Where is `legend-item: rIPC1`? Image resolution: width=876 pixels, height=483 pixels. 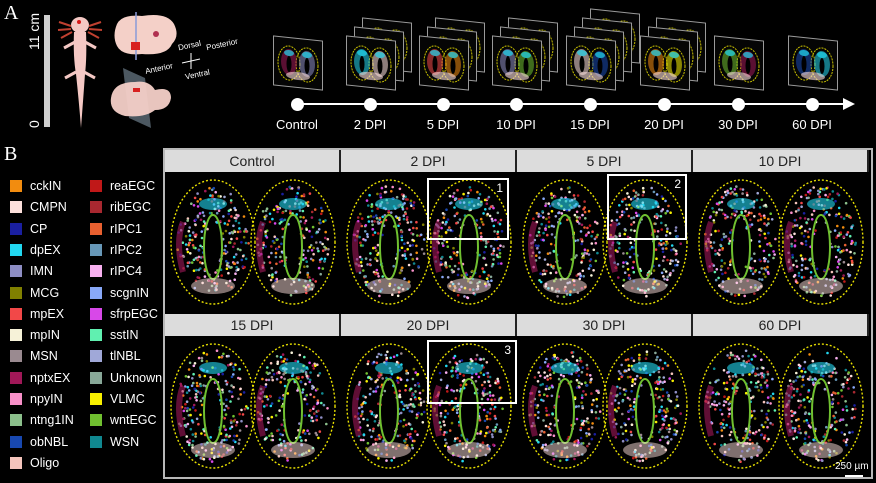 legend-item: rIPC1 is located at coordinates (116, 229).